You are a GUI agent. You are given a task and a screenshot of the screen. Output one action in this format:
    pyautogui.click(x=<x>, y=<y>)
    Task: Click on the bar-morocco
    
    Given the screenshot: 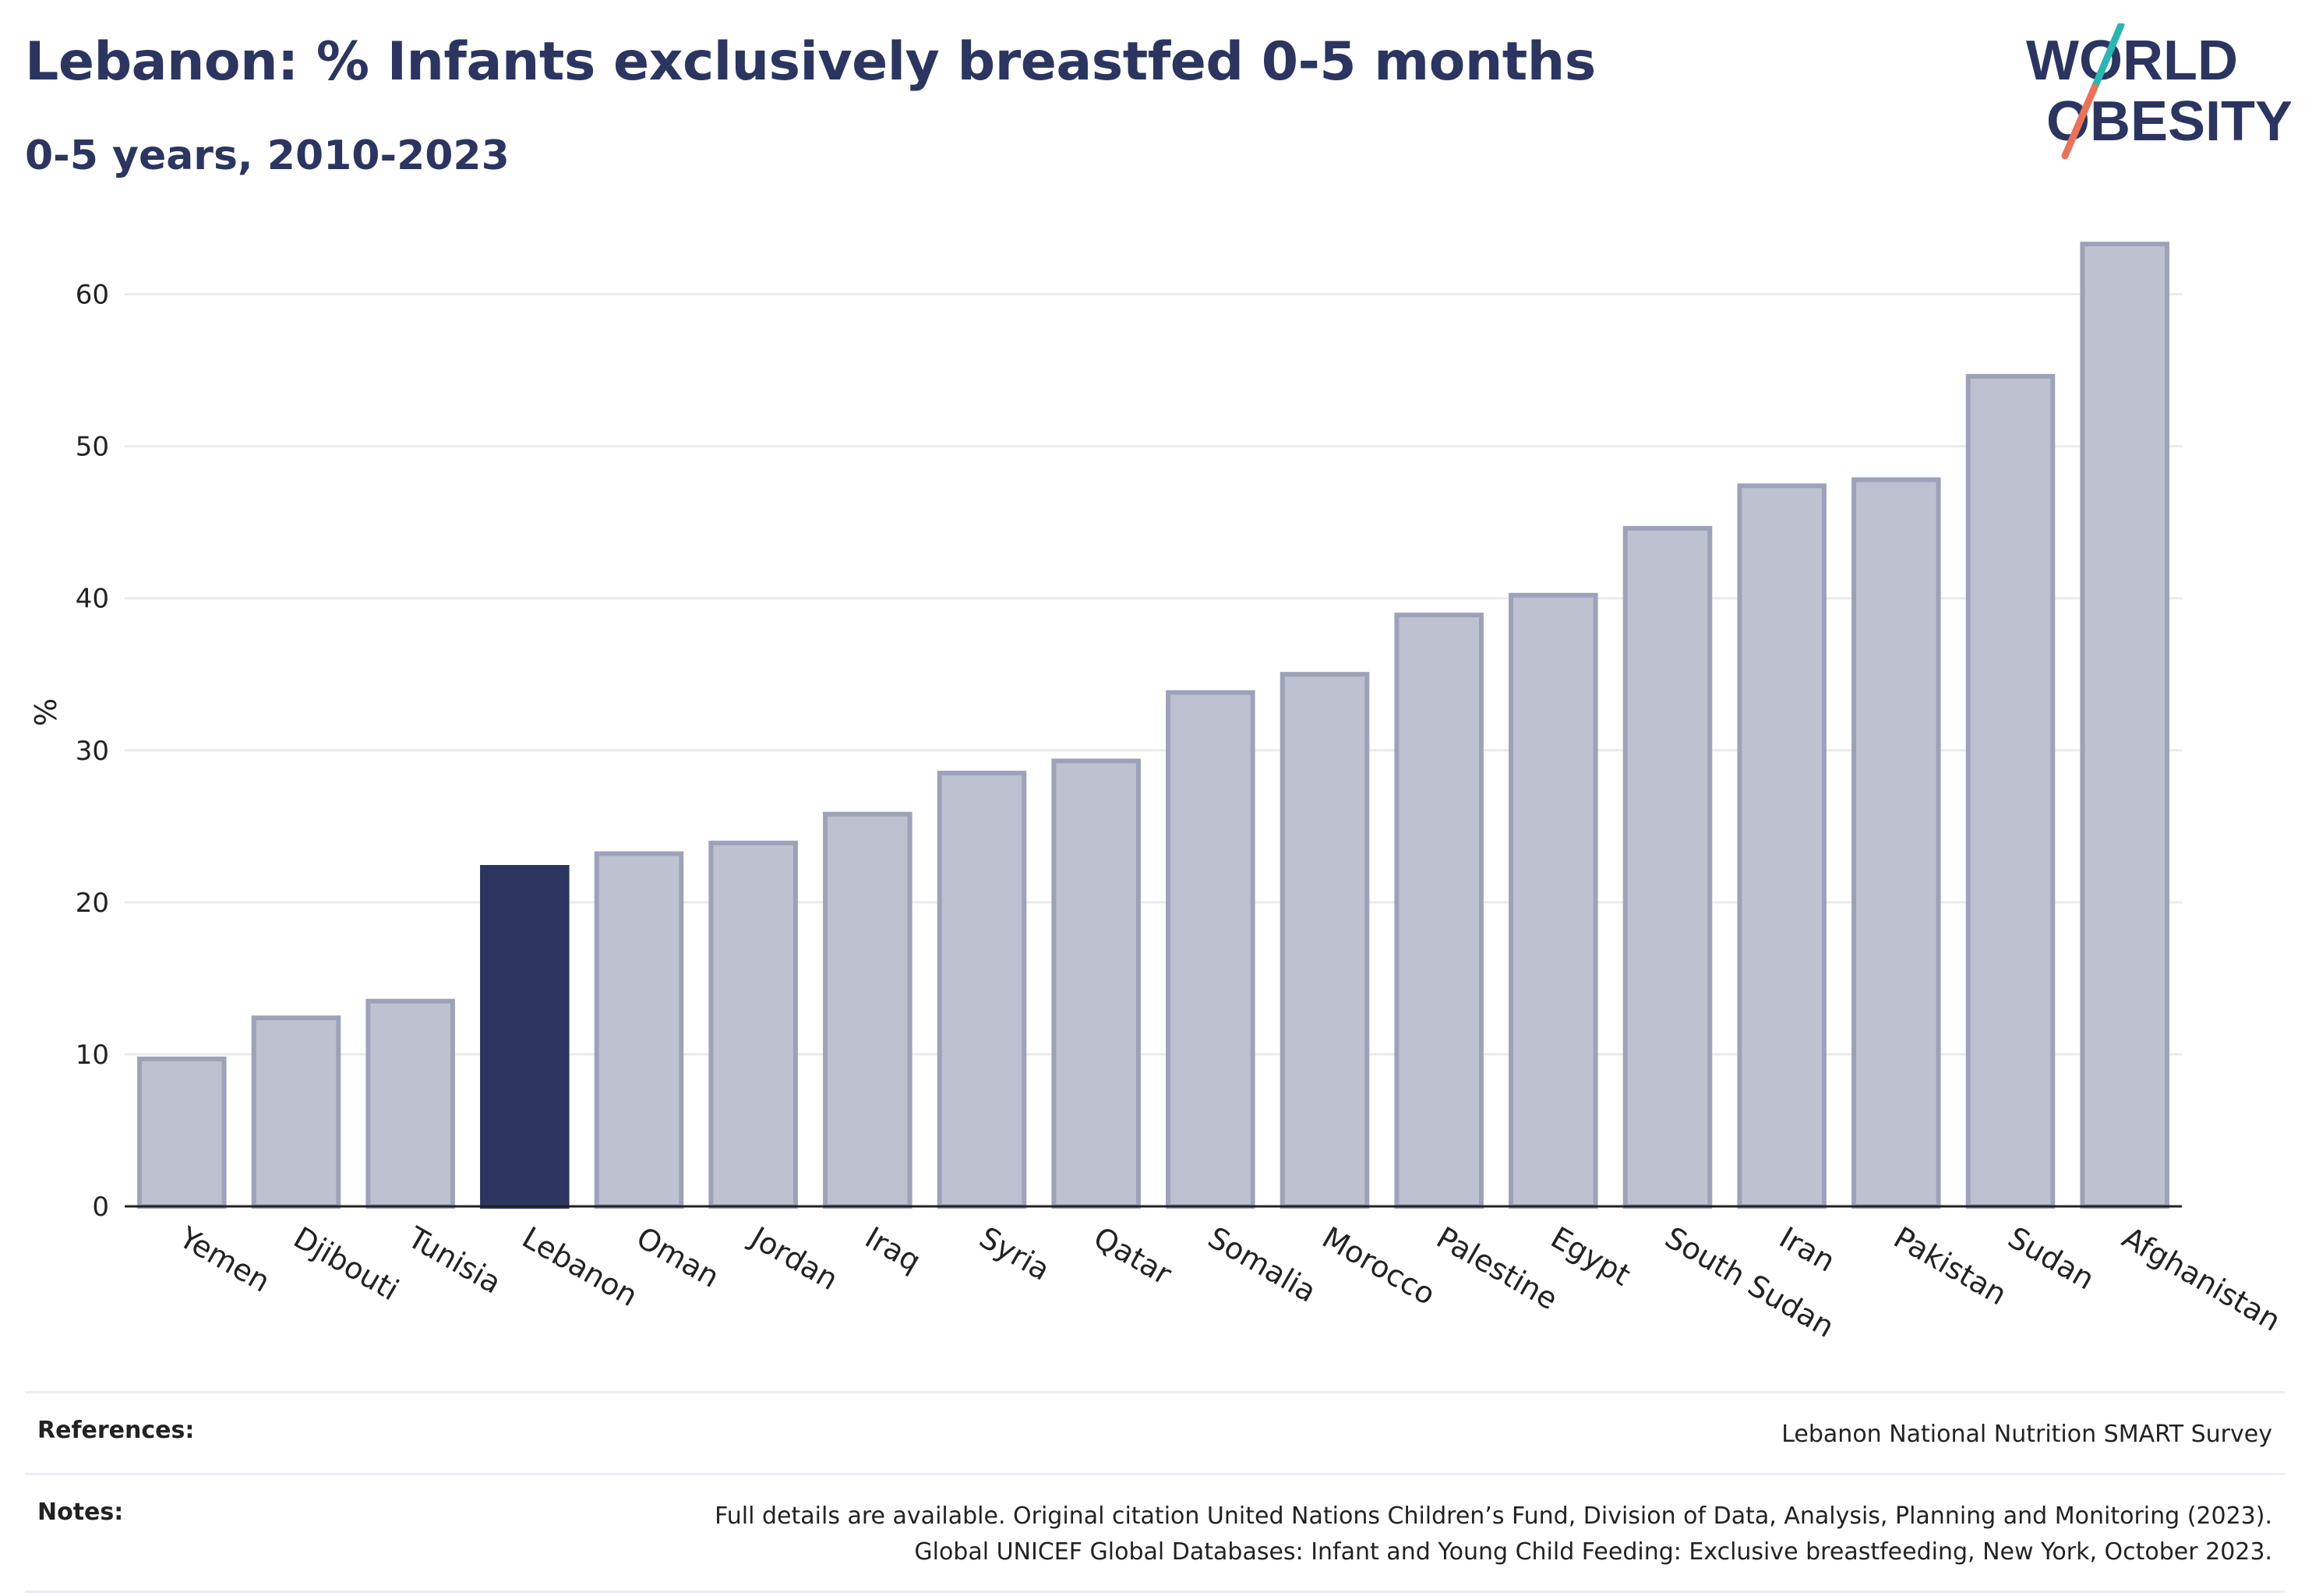 What is the action you would take?
    pyautogui.click(x=1325, y=940)
    